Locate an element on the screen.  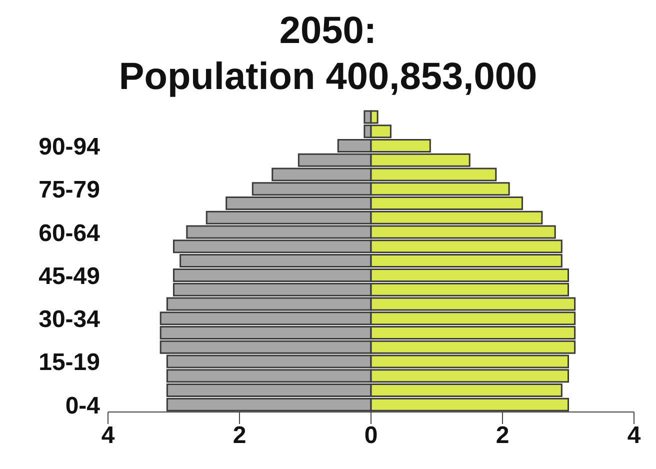
y-tick-label: 90-94 is located at coordinates (69, 146).